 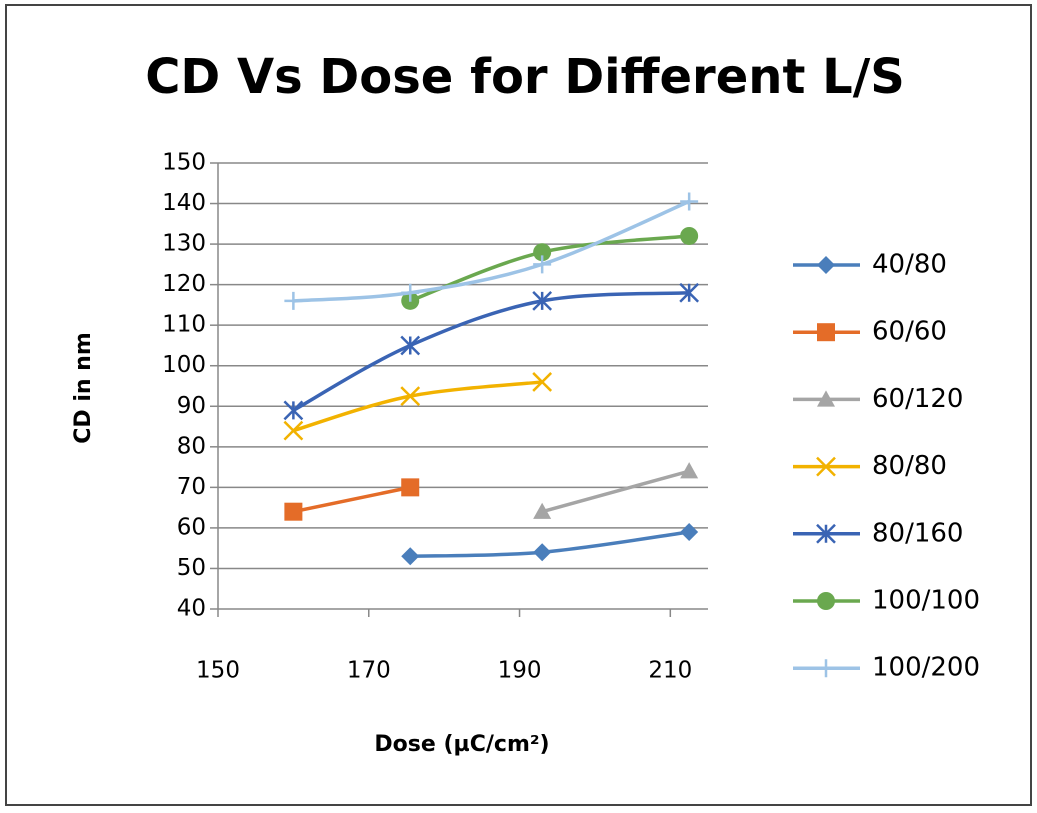 What do you see at coordinates (191, 487) in the screenshot?
I see `y-tick-label: 70` at bounding box center [191, 487].